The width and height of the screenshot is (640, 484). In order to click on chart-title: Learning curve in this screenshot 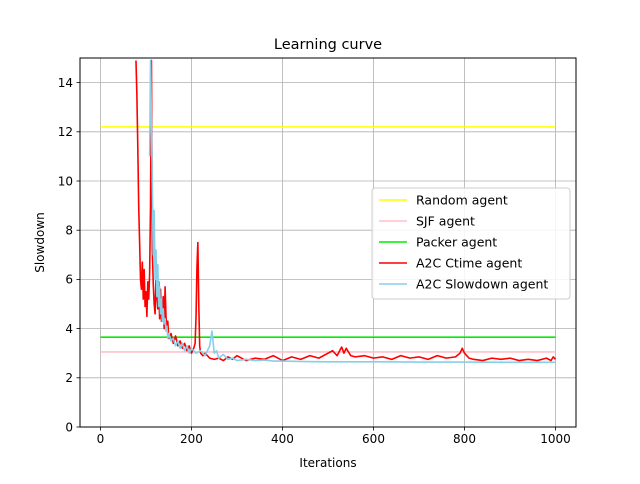, I will do `click(328, 45)`.